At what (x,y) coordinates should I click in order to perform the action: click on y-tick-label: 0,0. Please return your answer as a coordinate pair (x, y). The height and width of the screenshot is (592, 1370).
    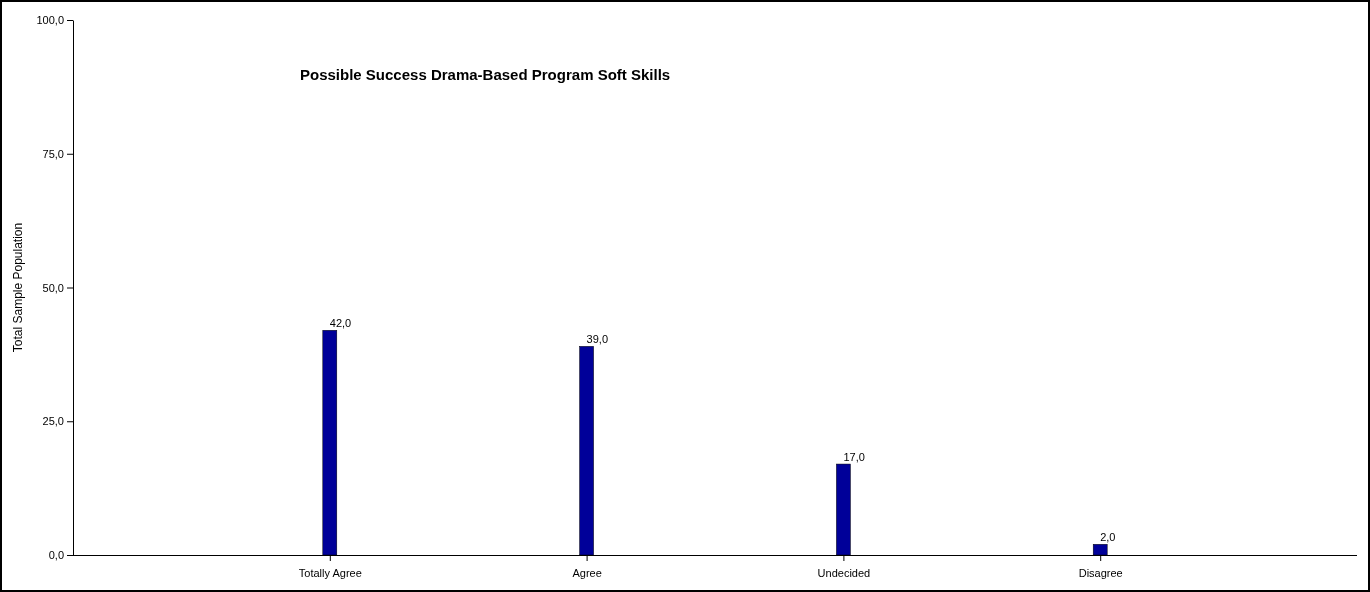
    Looking at the image, I should click on (56, 555).